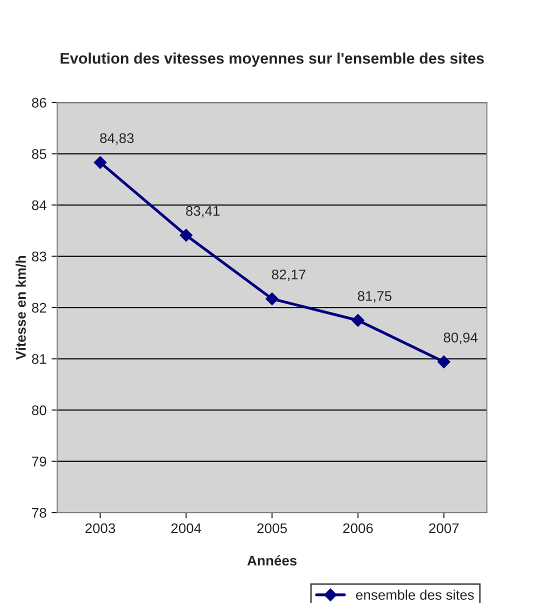 Image resolution: width=535 pixels, height=603 pixels. Describe the element at coordinates (272, 59) in the screenshot. I see `chart-title: Evolution des vitesses moyennes sur l'ensemble des sites` at that location.